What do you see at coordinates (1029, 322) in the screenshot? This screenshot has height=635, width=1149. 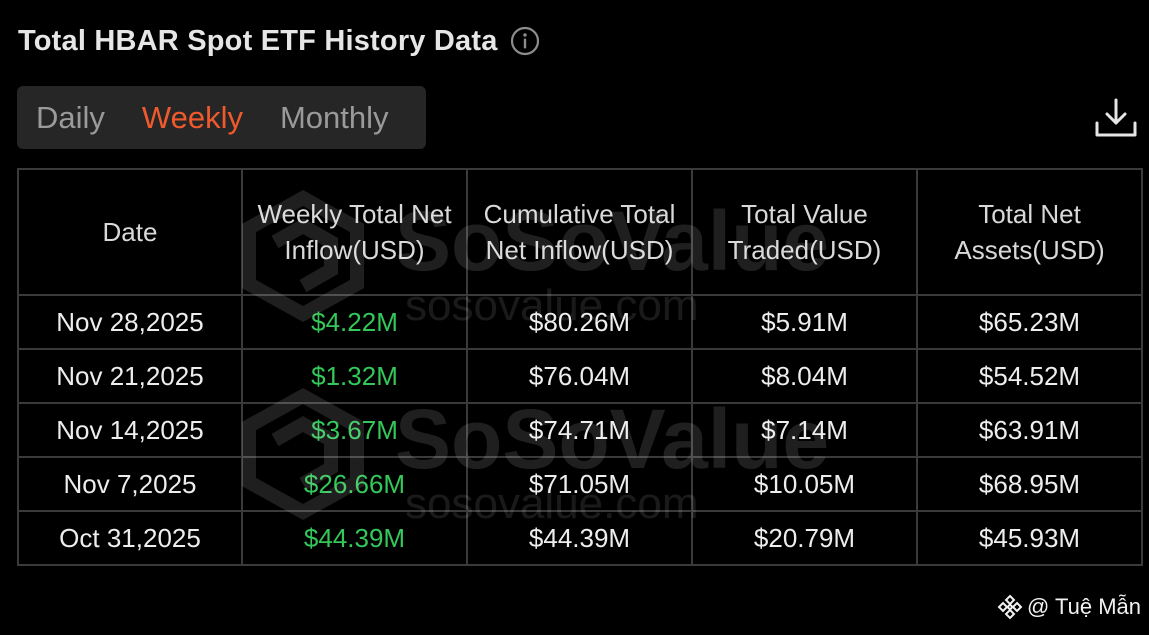 I see `net-assets-cell: $65.23M` at bounding box center [1029, 322].